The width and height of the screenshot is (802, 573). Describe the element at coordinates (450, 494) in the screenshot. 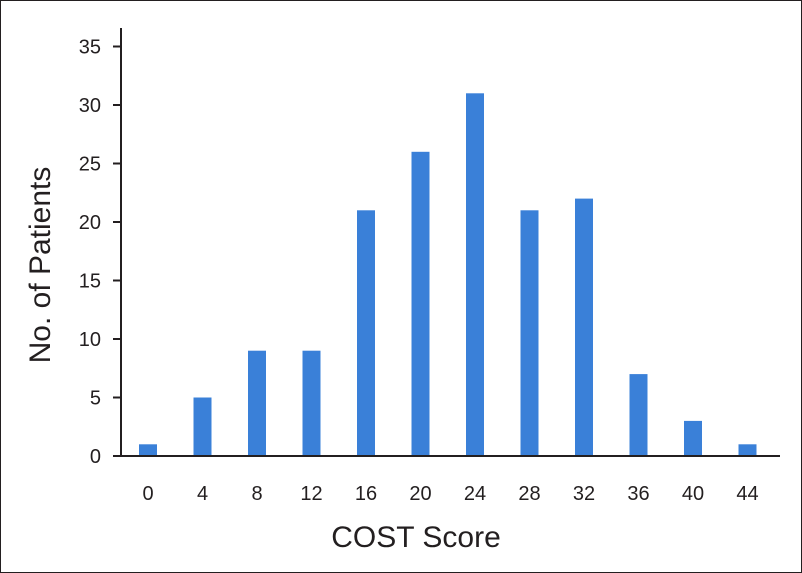

I see `x-ticks-group: 0 4 8 12 16 20 24 28 32 36 40 44` at that location.